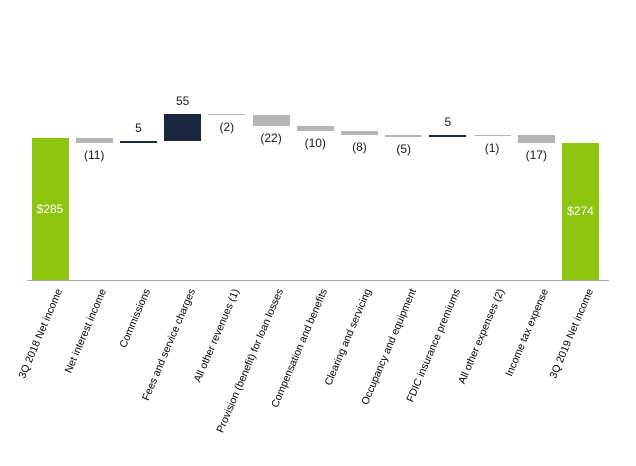 Image resolution: width=636 pixels, height=466 pixels. Describe the element at coordinates (492, 147) in the screenshot. I see `value-label: (1)` at that location.